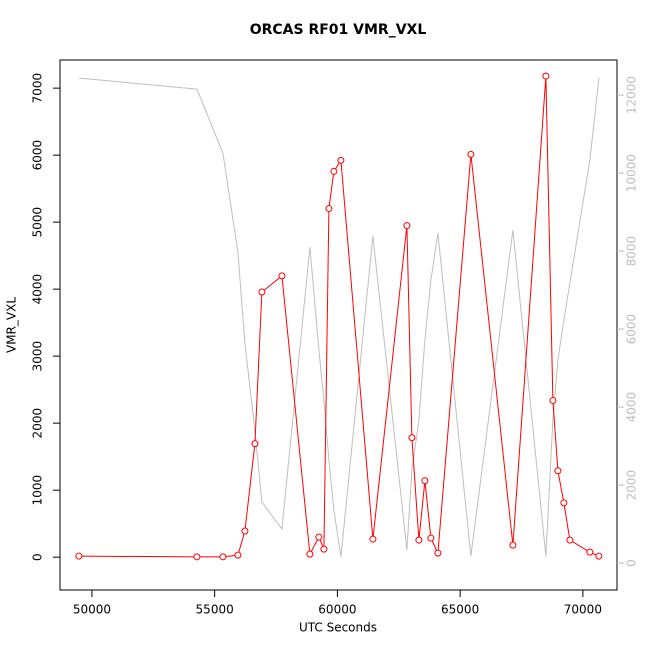  What do you see at coordinates (38, 222) in the screenshot?
I see `y-tick-label: 5000` at bounding box center [38, 222].